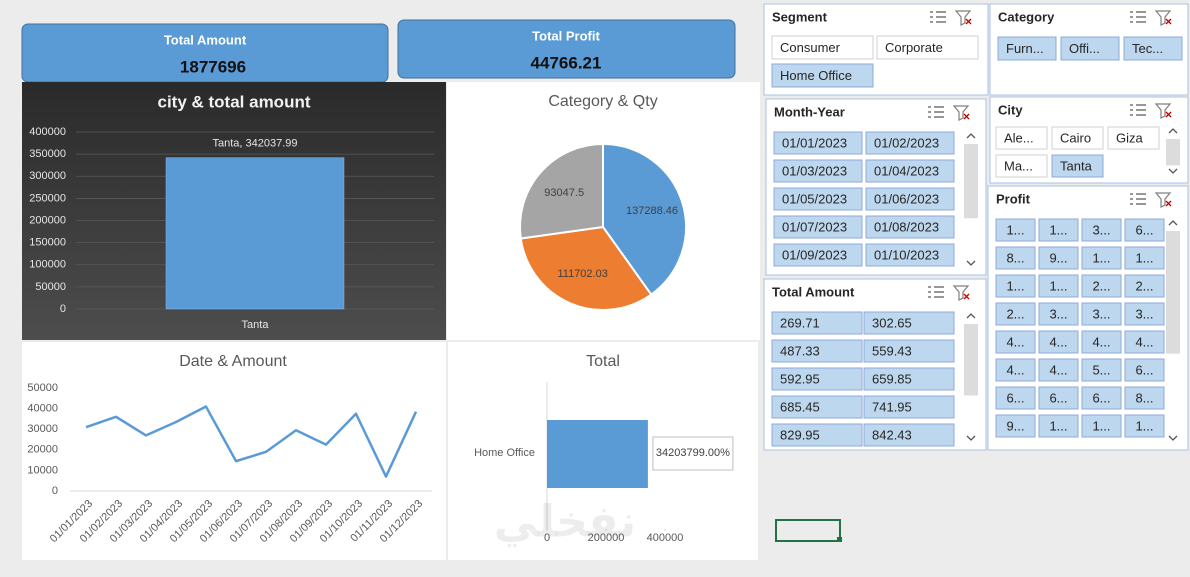 This screenshot has width=1190, height=577. I want to click on y-tick-label: 30000, so click(42, 429).